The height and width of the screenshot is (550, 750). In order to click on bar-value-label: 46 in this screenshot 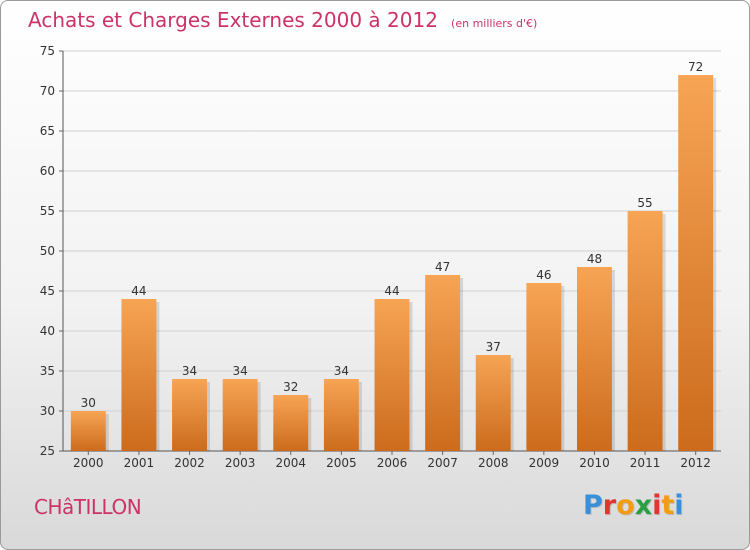, I will do `click(543, 275)`.